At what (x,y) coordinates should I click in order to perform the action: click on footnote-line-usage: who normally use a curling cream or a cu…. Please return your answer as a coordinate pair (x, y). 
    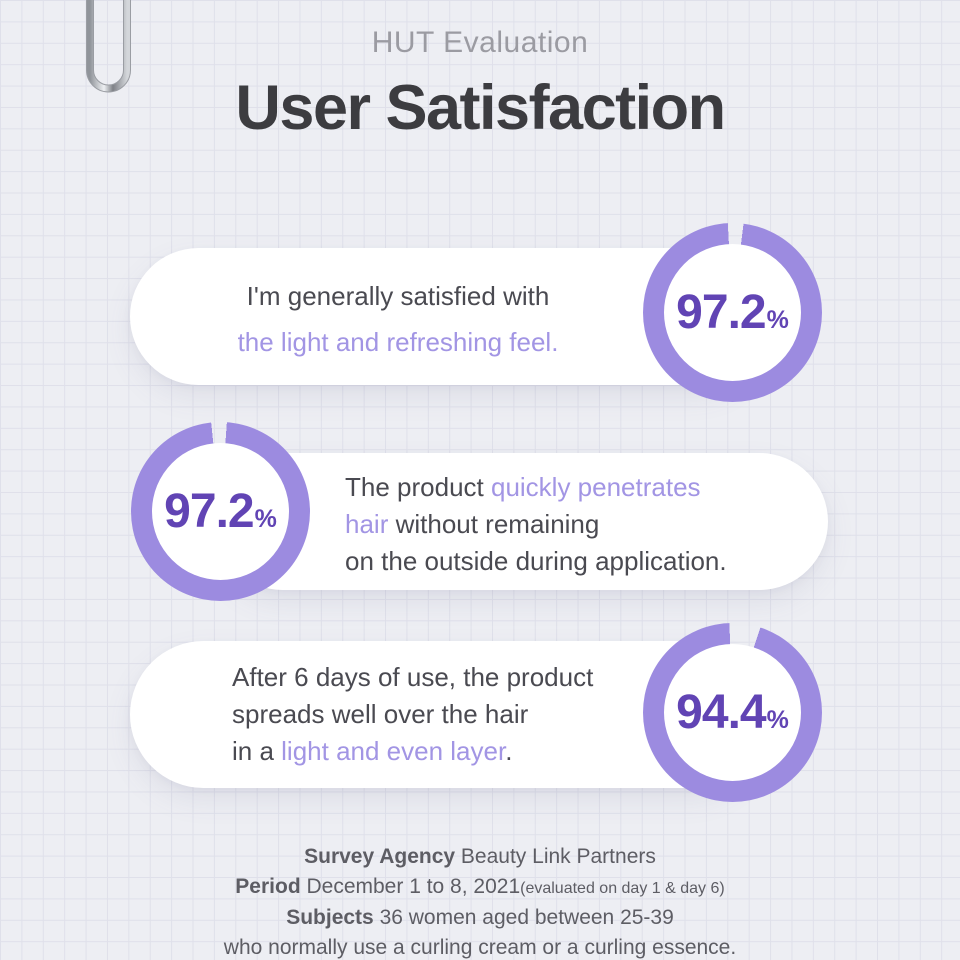
    Looking at the image, I should click on (480, 946).